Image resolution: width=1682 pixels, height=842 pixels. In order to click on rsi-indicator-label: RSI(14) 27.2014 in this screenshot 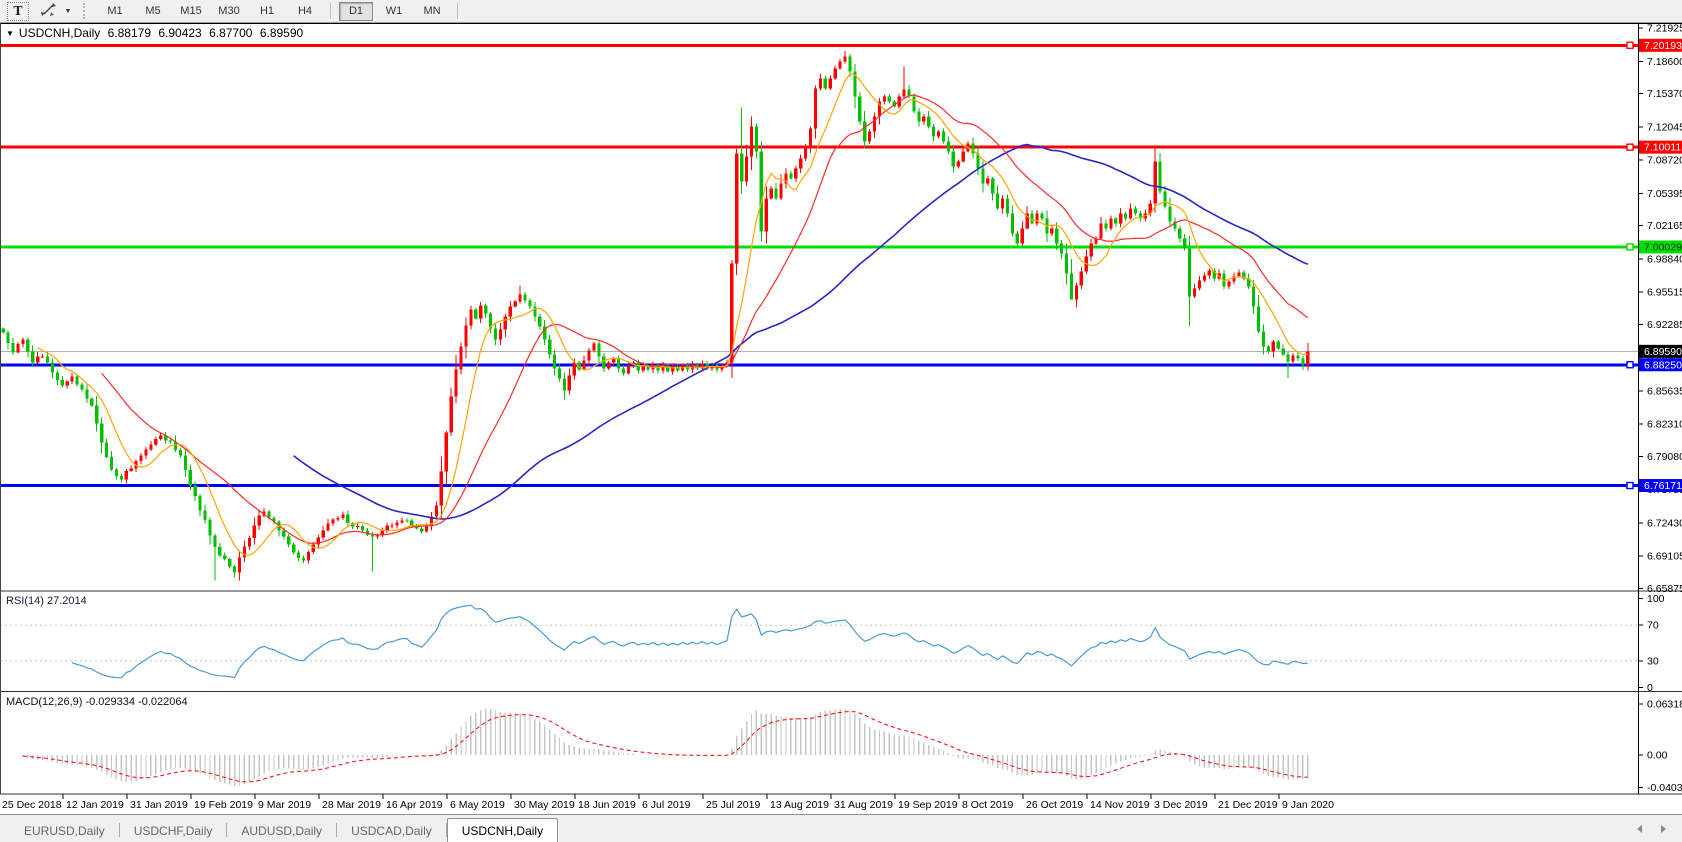, I will do `click(46, 601)`.